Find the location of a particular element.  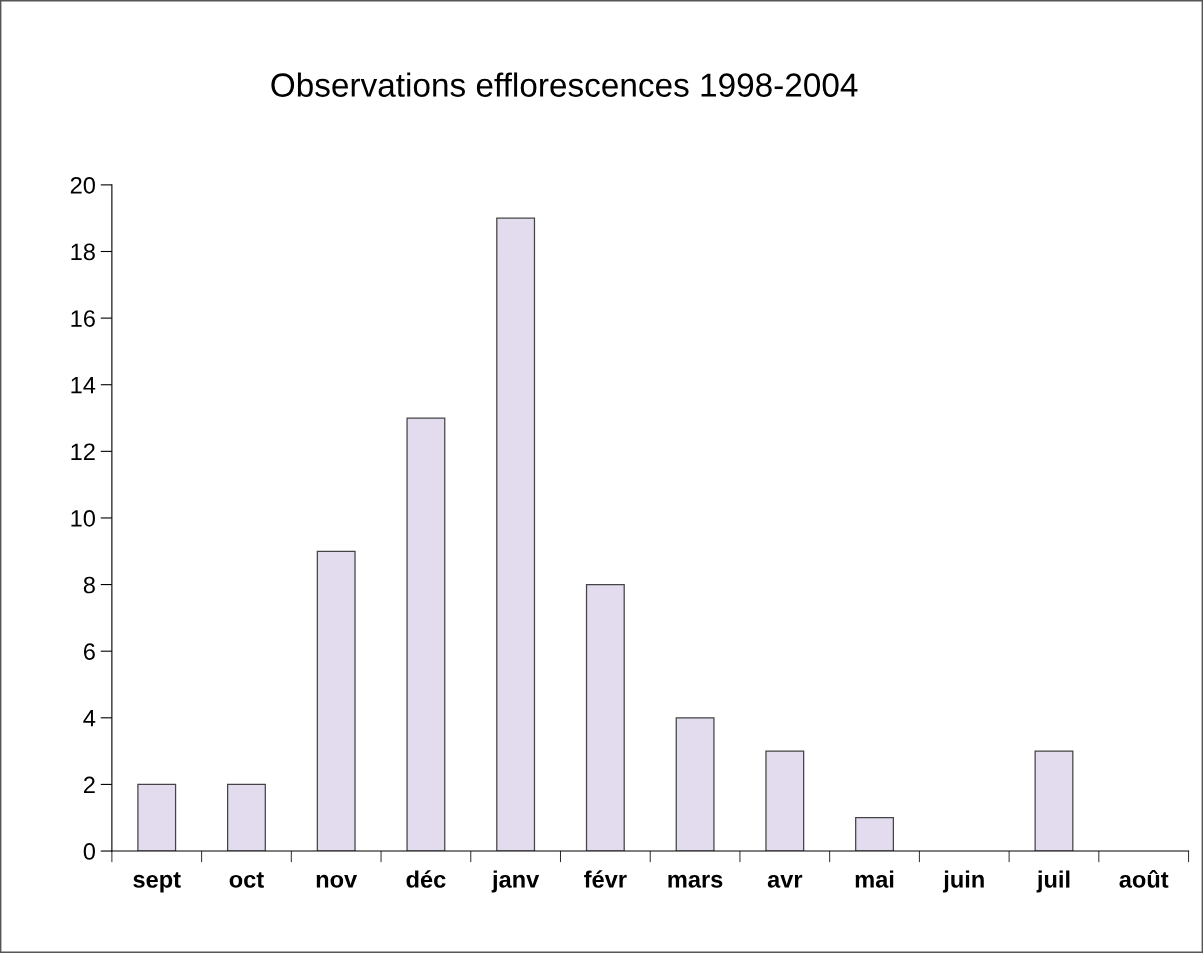

x-tick-label: avr is located at coordinates (785, 881).